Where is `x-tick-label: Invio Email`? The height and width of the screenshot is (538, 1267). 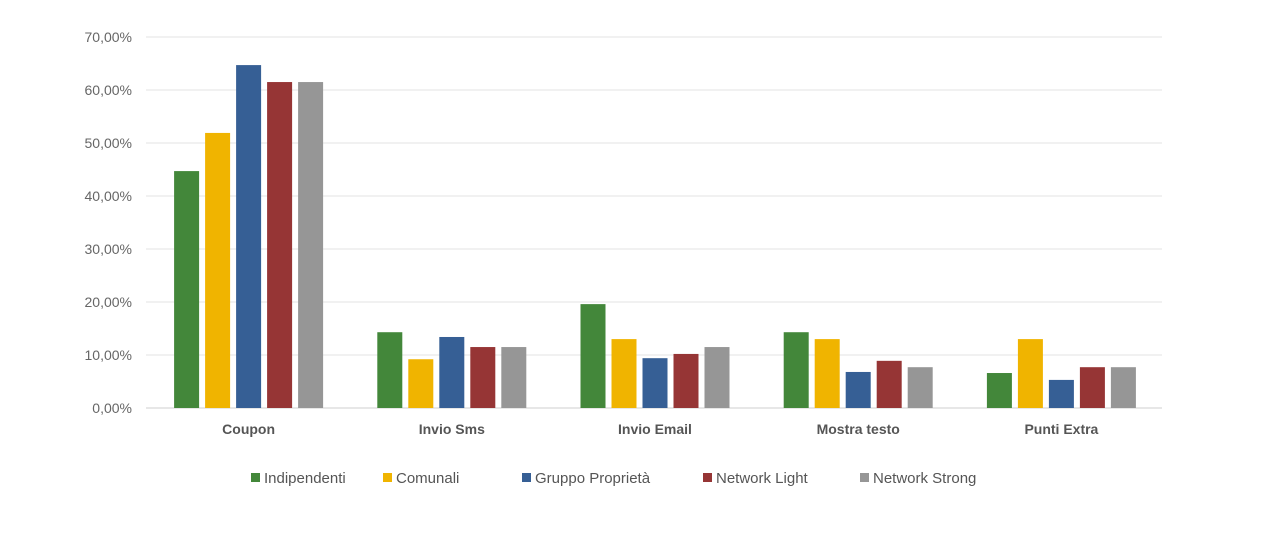 x-tick-label: Invio Email is located at coordinates (655, 429).